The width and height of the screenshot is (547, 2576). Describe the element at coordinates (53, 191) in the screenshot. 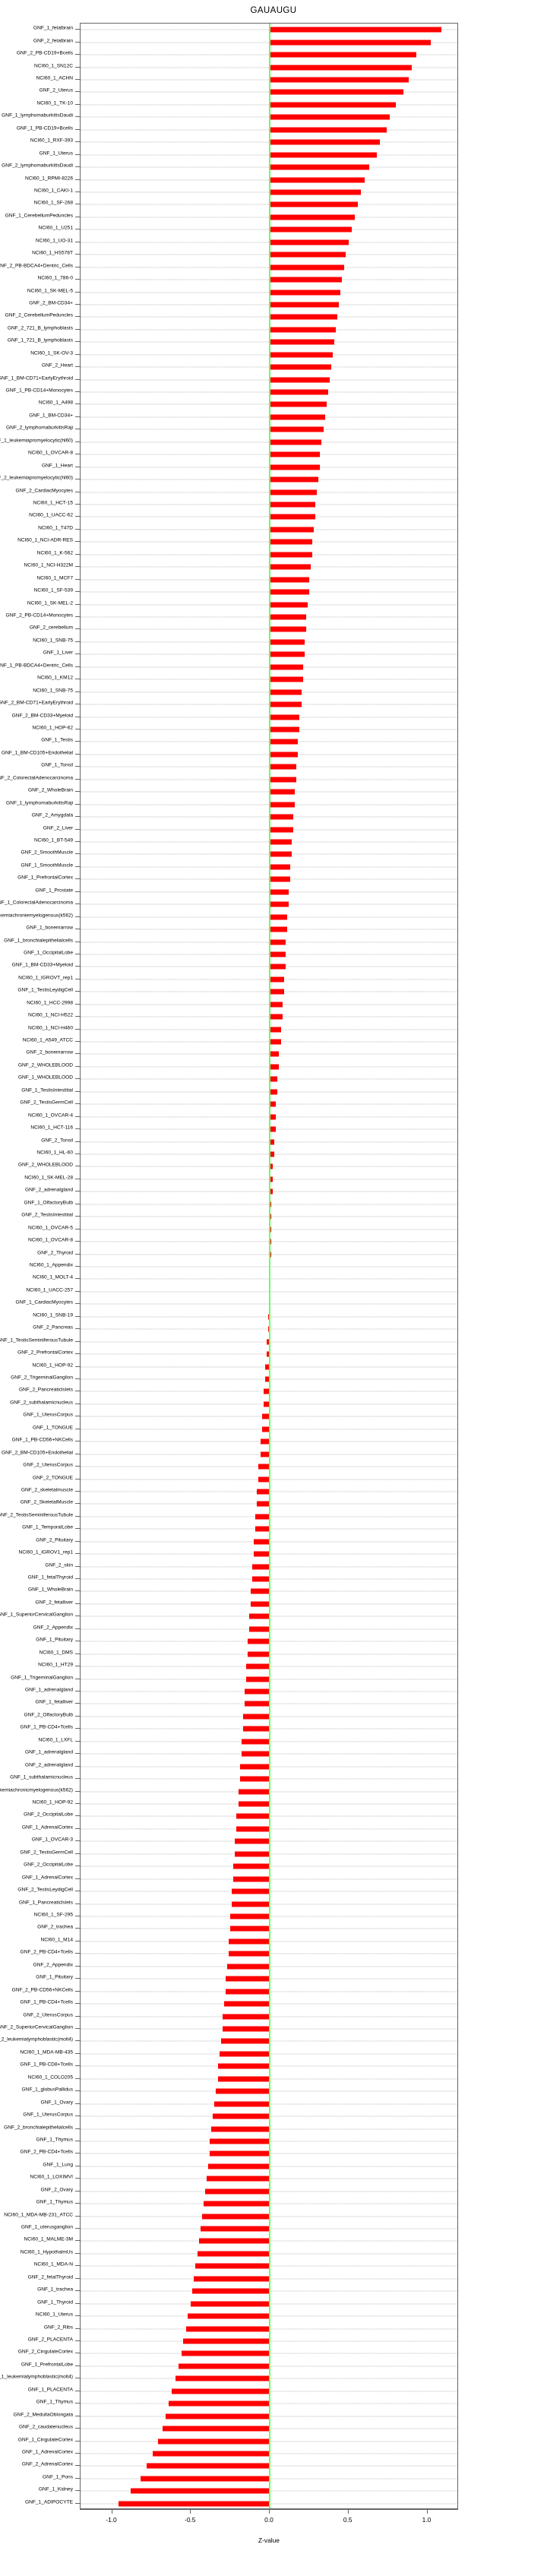

I see `y-axis-label: NCI60_1_CAKI-1` at that location.